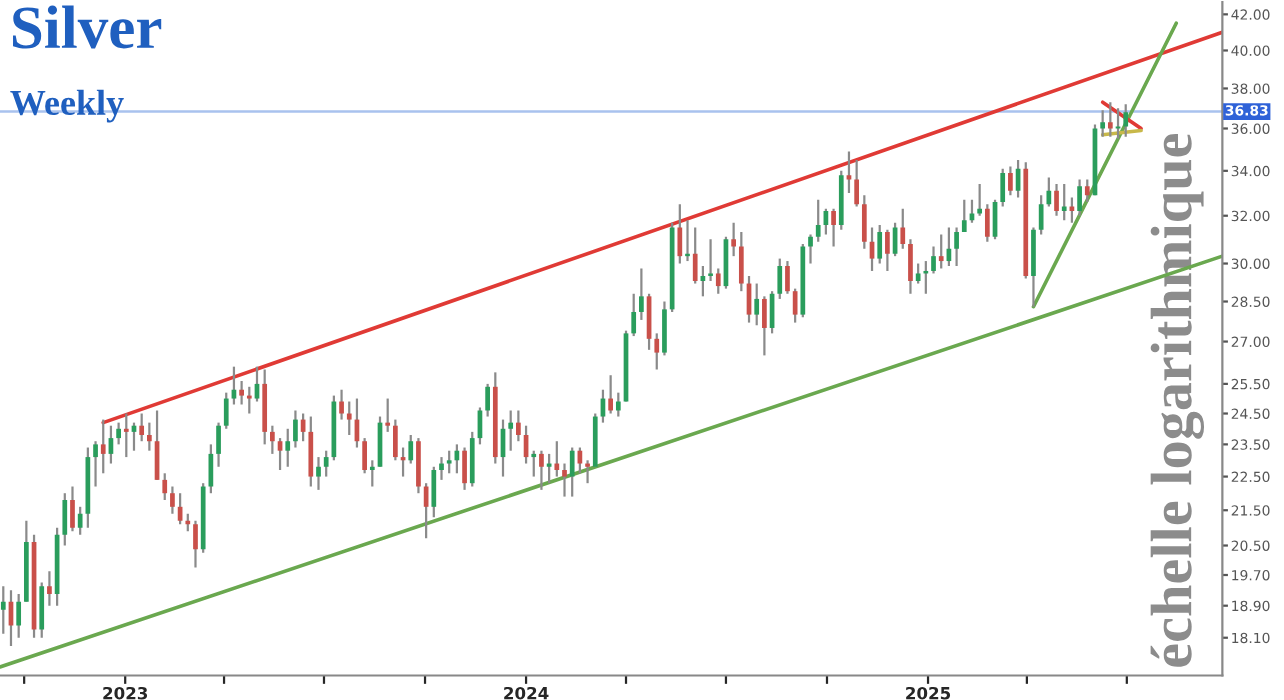 The width and height of the screenshot is (1284, 700). What do you see at coordinates (1177, 400) in the screenshot?
I see `annotation: échelle logarithmique` at bounding box center [1177, 400].